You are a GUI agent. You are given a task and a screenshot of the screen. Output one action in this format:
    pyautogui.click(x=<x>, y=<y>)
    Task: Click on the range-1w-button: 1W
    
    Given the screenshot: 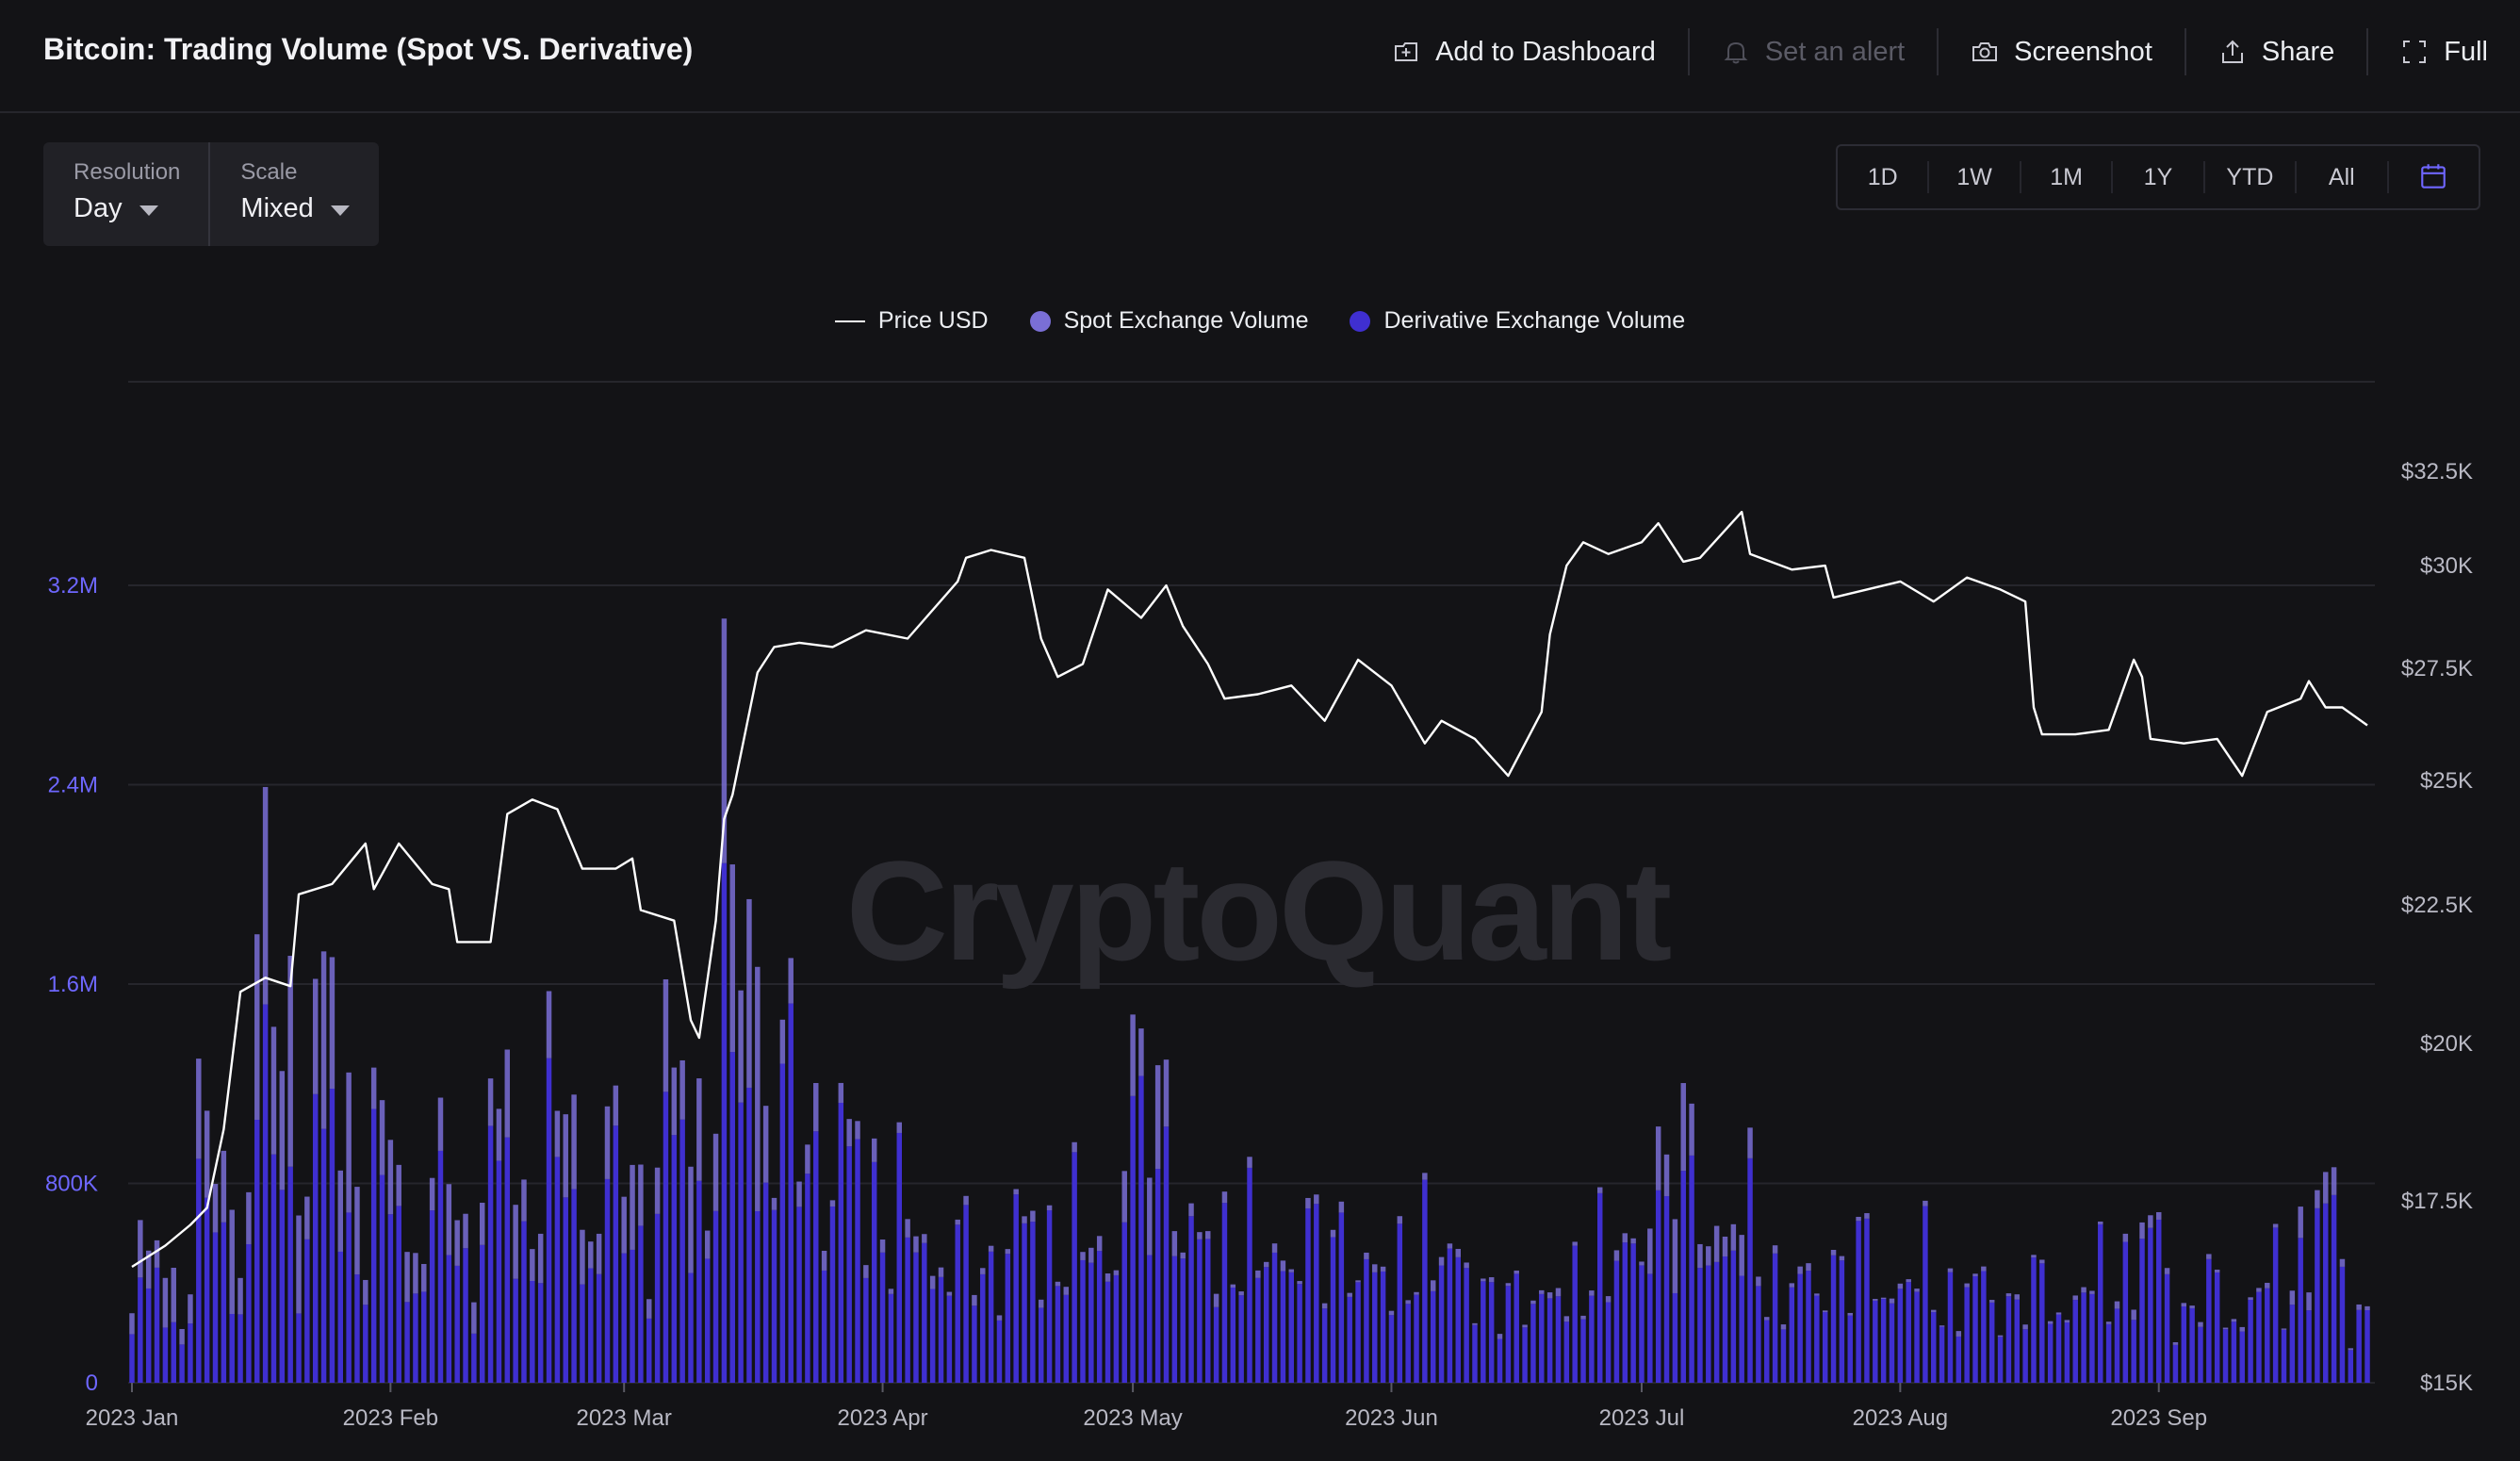 What is the action you would take?
    pyautogui.click(x=1975, y=177)
    